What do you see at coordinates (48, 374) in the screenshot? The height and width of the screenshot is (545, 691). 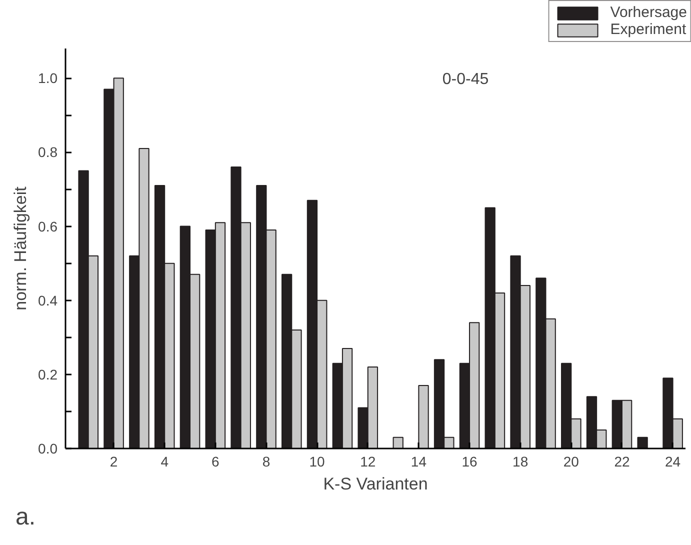 I see `y-tick-label: 0.2` at bounding box center [48, 374].